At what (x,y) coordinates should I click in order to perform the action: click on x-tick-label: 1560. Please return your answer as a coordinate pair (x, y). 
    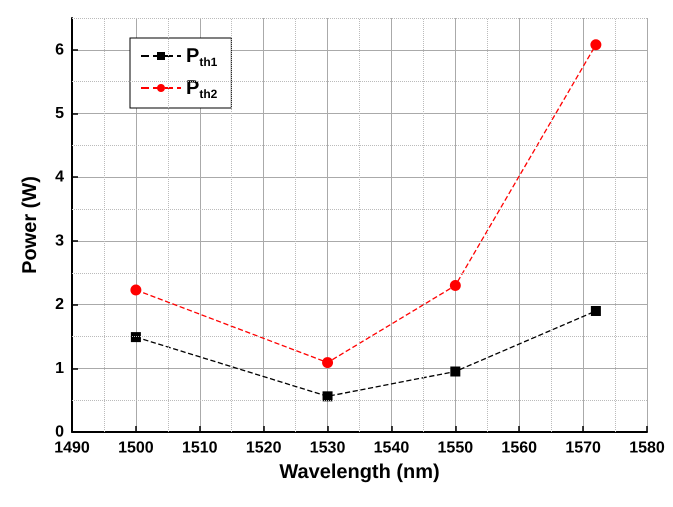
    Looking at the image, I should click on (519, 448).